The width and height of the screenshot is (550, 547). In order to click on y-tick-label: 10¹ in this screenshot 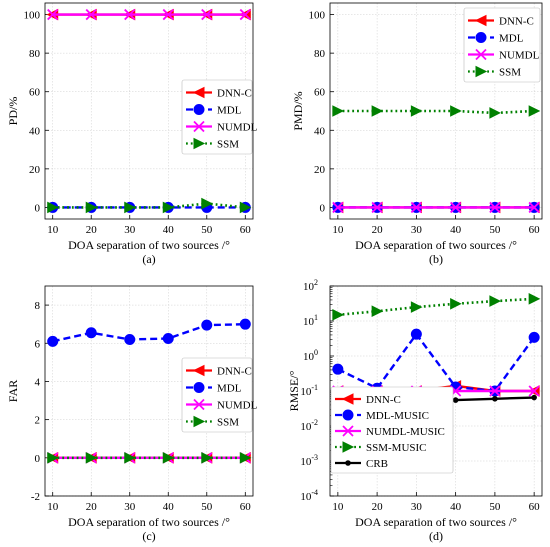, I will do `click(310, 320)`.